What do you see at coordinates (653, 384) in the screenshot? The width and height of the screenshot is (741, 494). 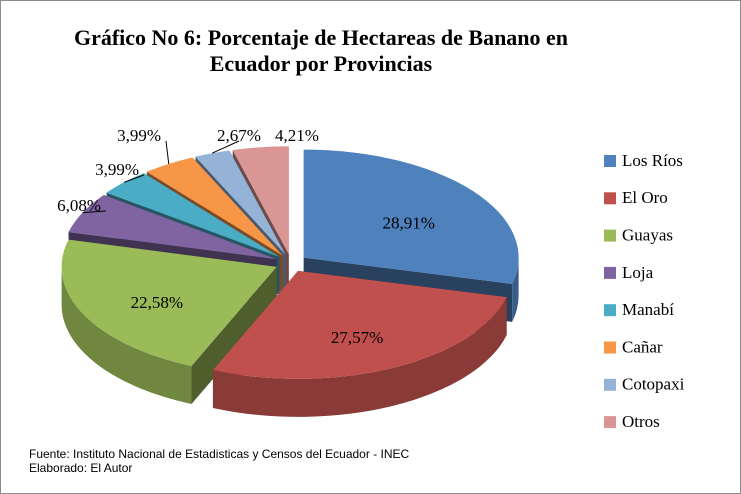 I see `legend-label: Cotopaxi` at bounding box center [653, 384].